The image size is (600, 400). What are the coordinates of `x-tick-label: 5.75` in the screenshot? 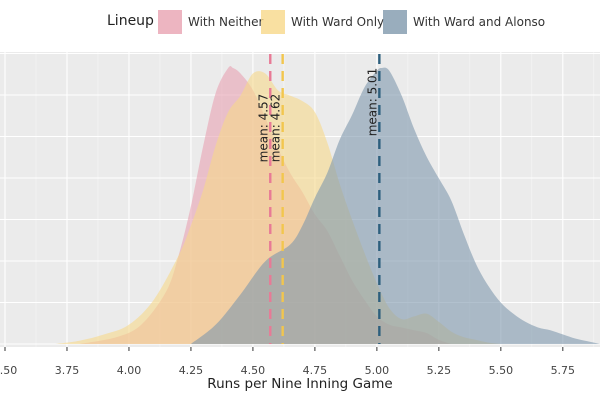 It's located at (563, 370).